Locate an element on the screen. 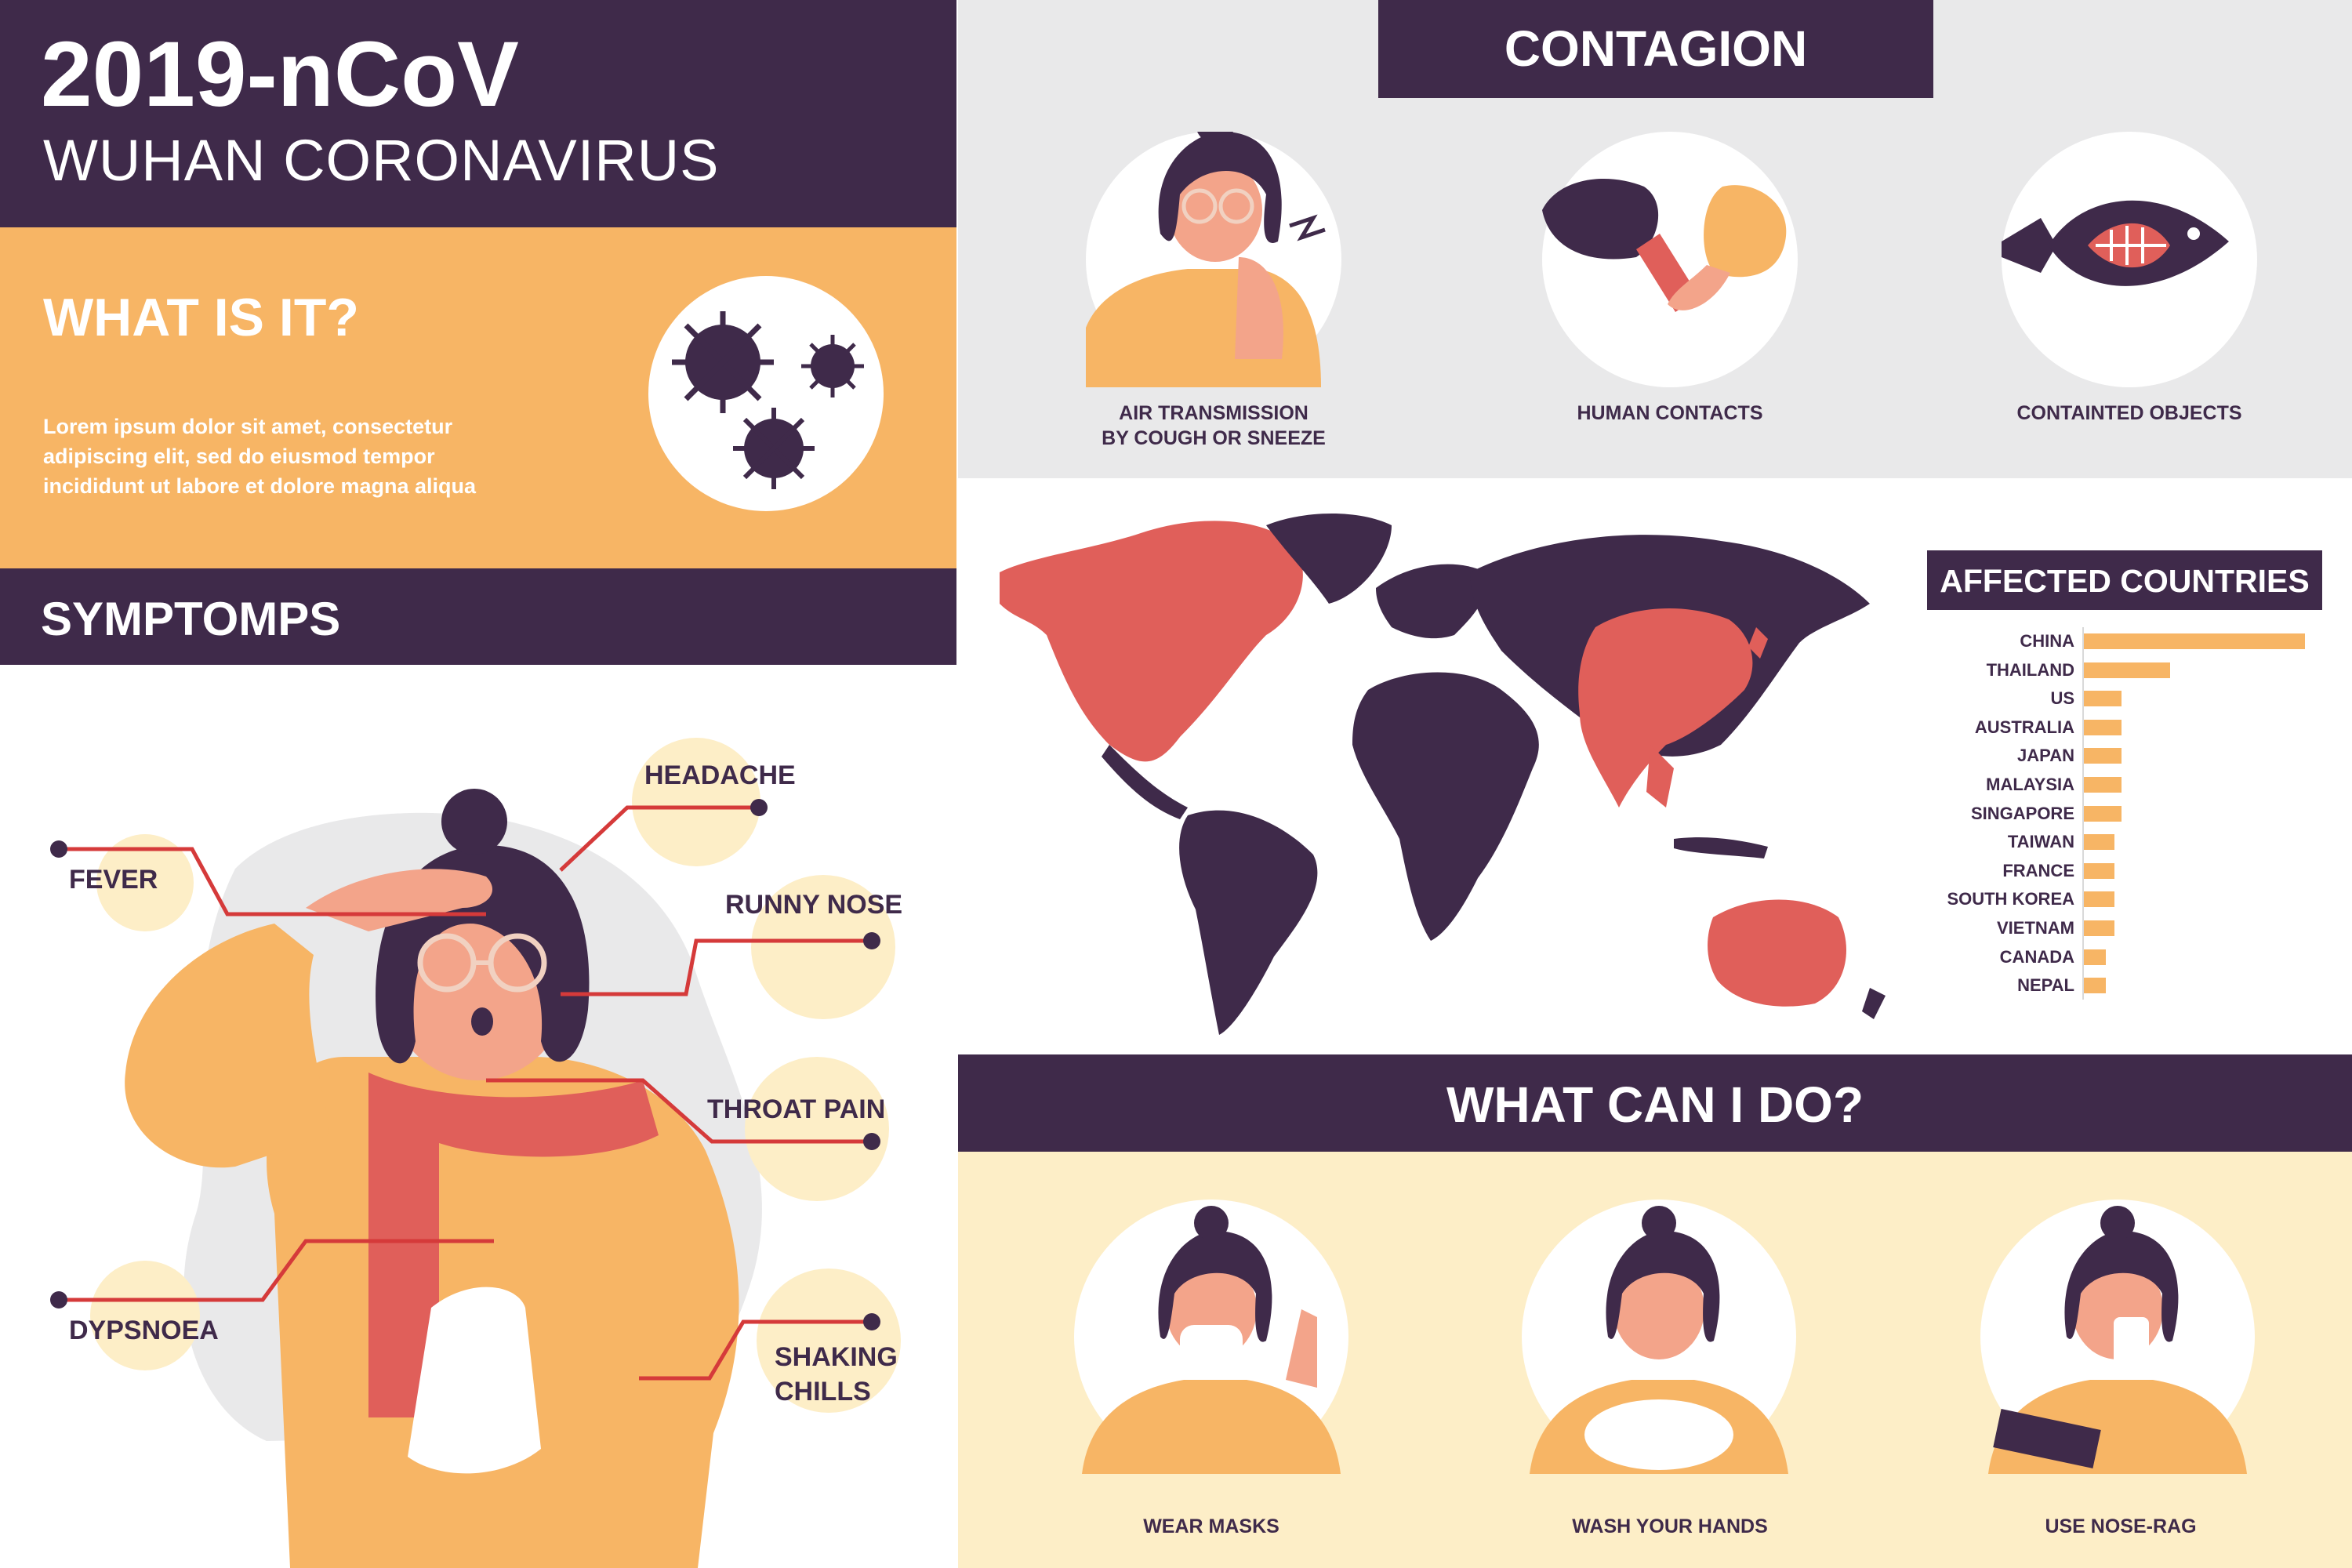  what-is-it-body-line-1: Lorem ipsum dolor sit amet, consectetur is located at coordinates (248, 426).